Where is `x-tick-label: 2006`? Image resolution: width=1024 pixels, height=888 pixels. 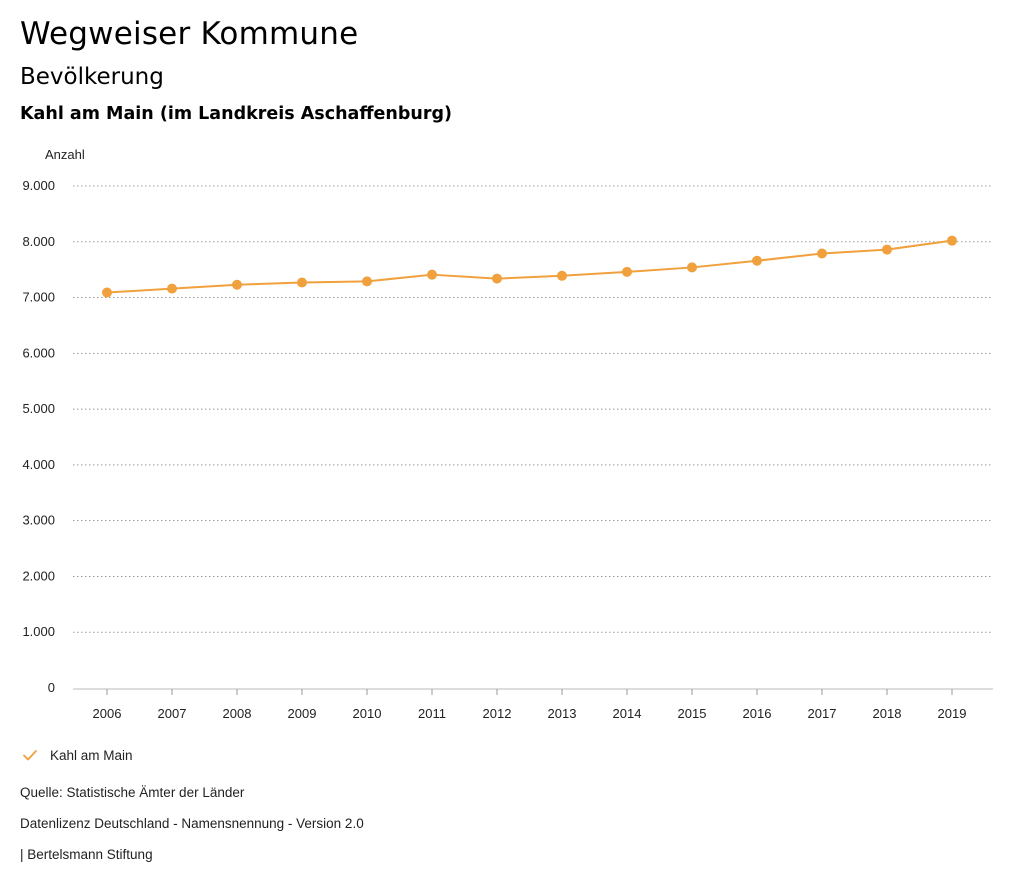 x-tick-label: 2006 is located at coordinates (107, 713).